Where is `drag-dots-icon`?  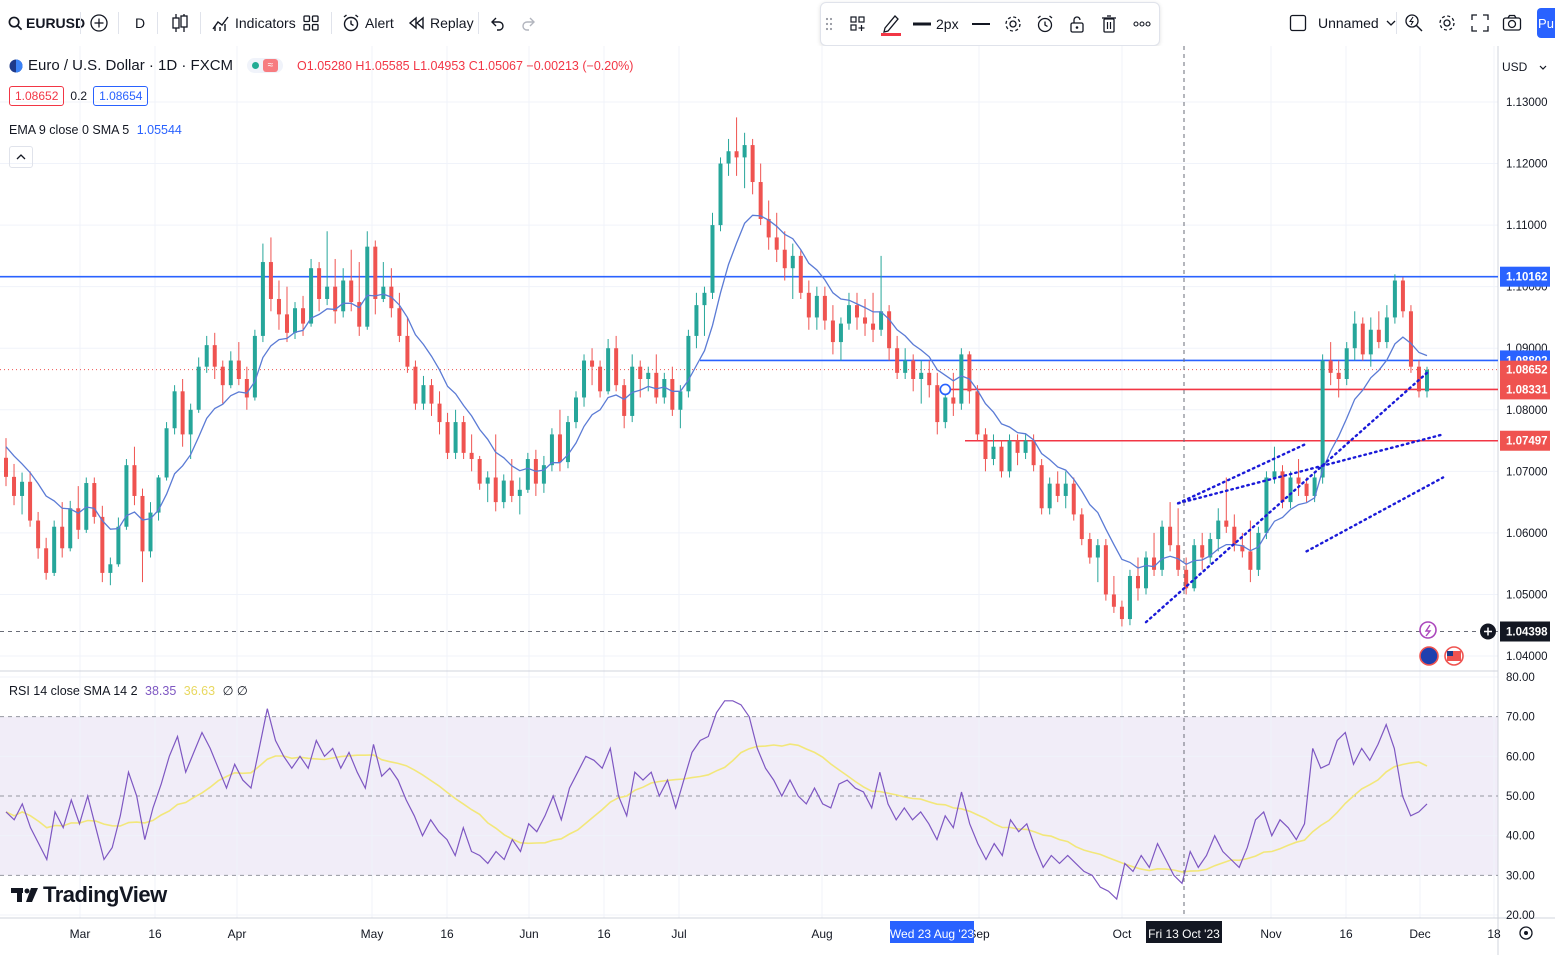
drag-dots-icon is located at coordinates (829, 24).